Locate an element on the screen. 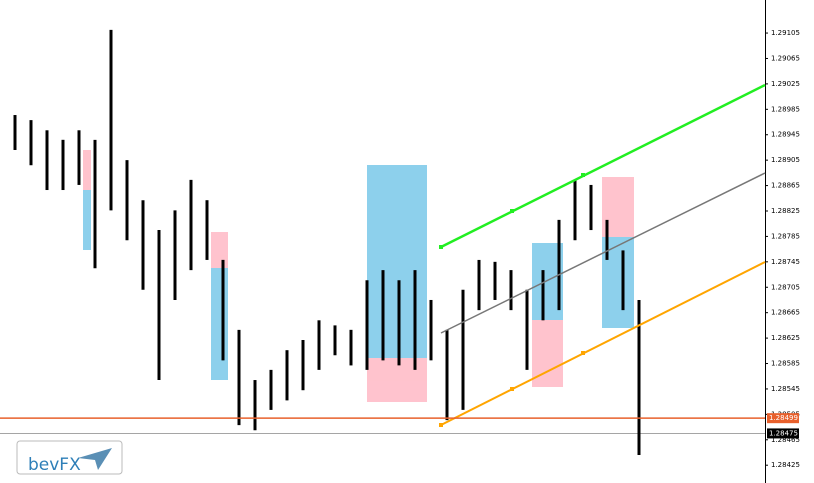  y-tick-label: 1.28985 is located at coordinates (785, 109).